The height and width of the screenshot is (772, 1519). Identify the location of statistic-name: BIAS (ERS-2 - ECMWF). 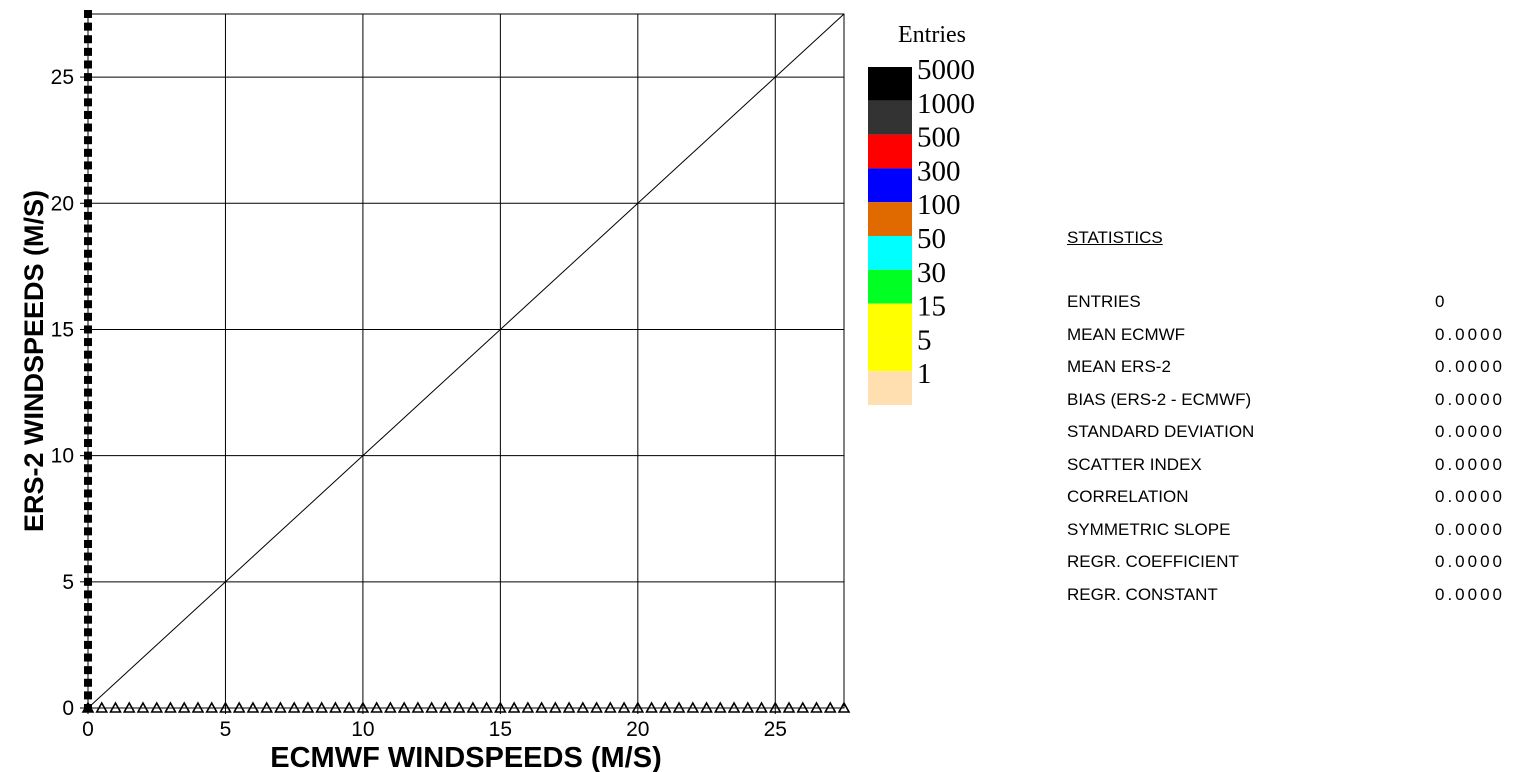
(1159, 399).